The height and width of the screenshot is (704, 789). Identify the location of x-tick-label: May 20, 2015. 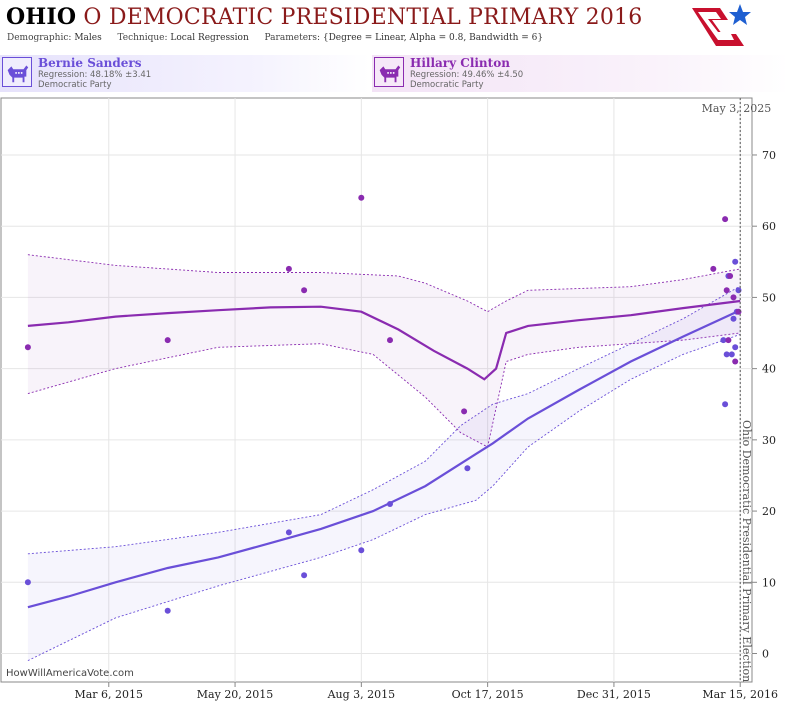
(235, 694).